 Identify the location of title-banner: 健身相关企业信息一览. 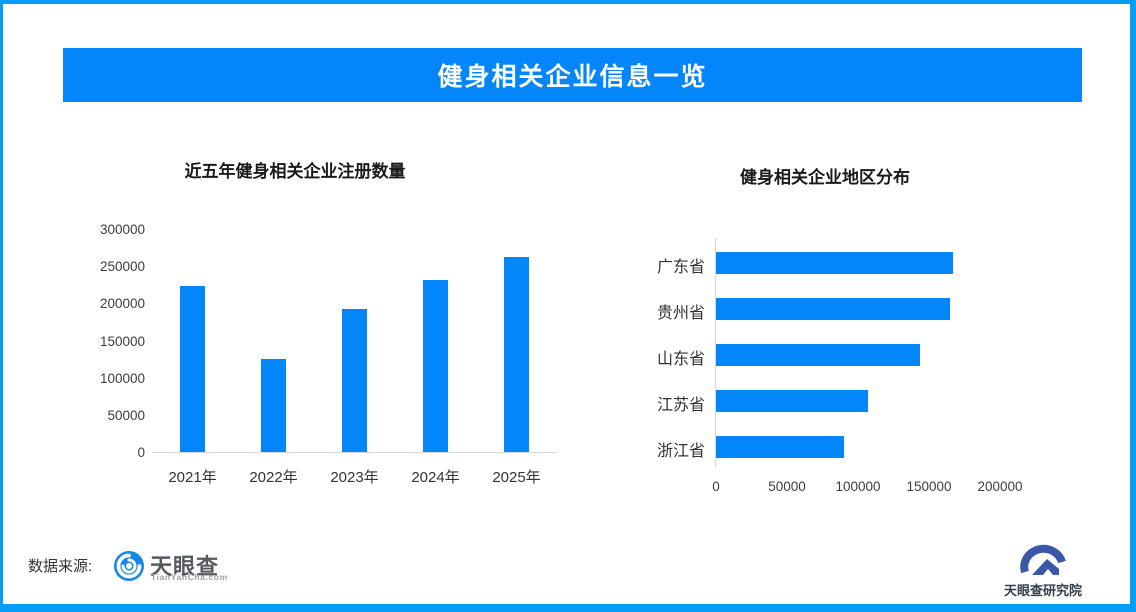
(572, 75).